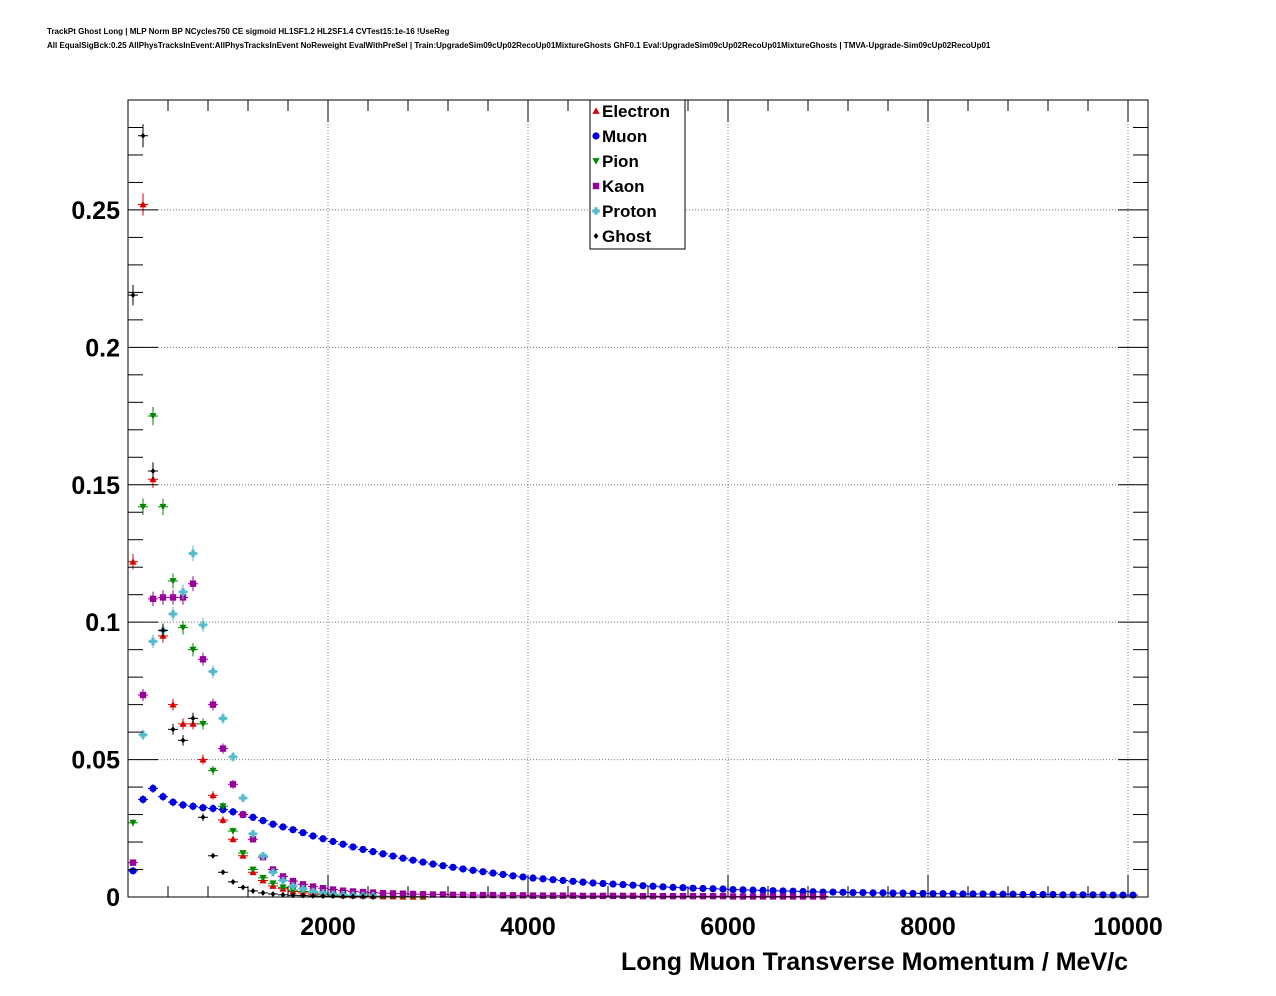 The image size is (1276, 996). Describe the element at coordinates (102, 348) in the screenshot. I see `y-tick-label: 0.2` at that location.